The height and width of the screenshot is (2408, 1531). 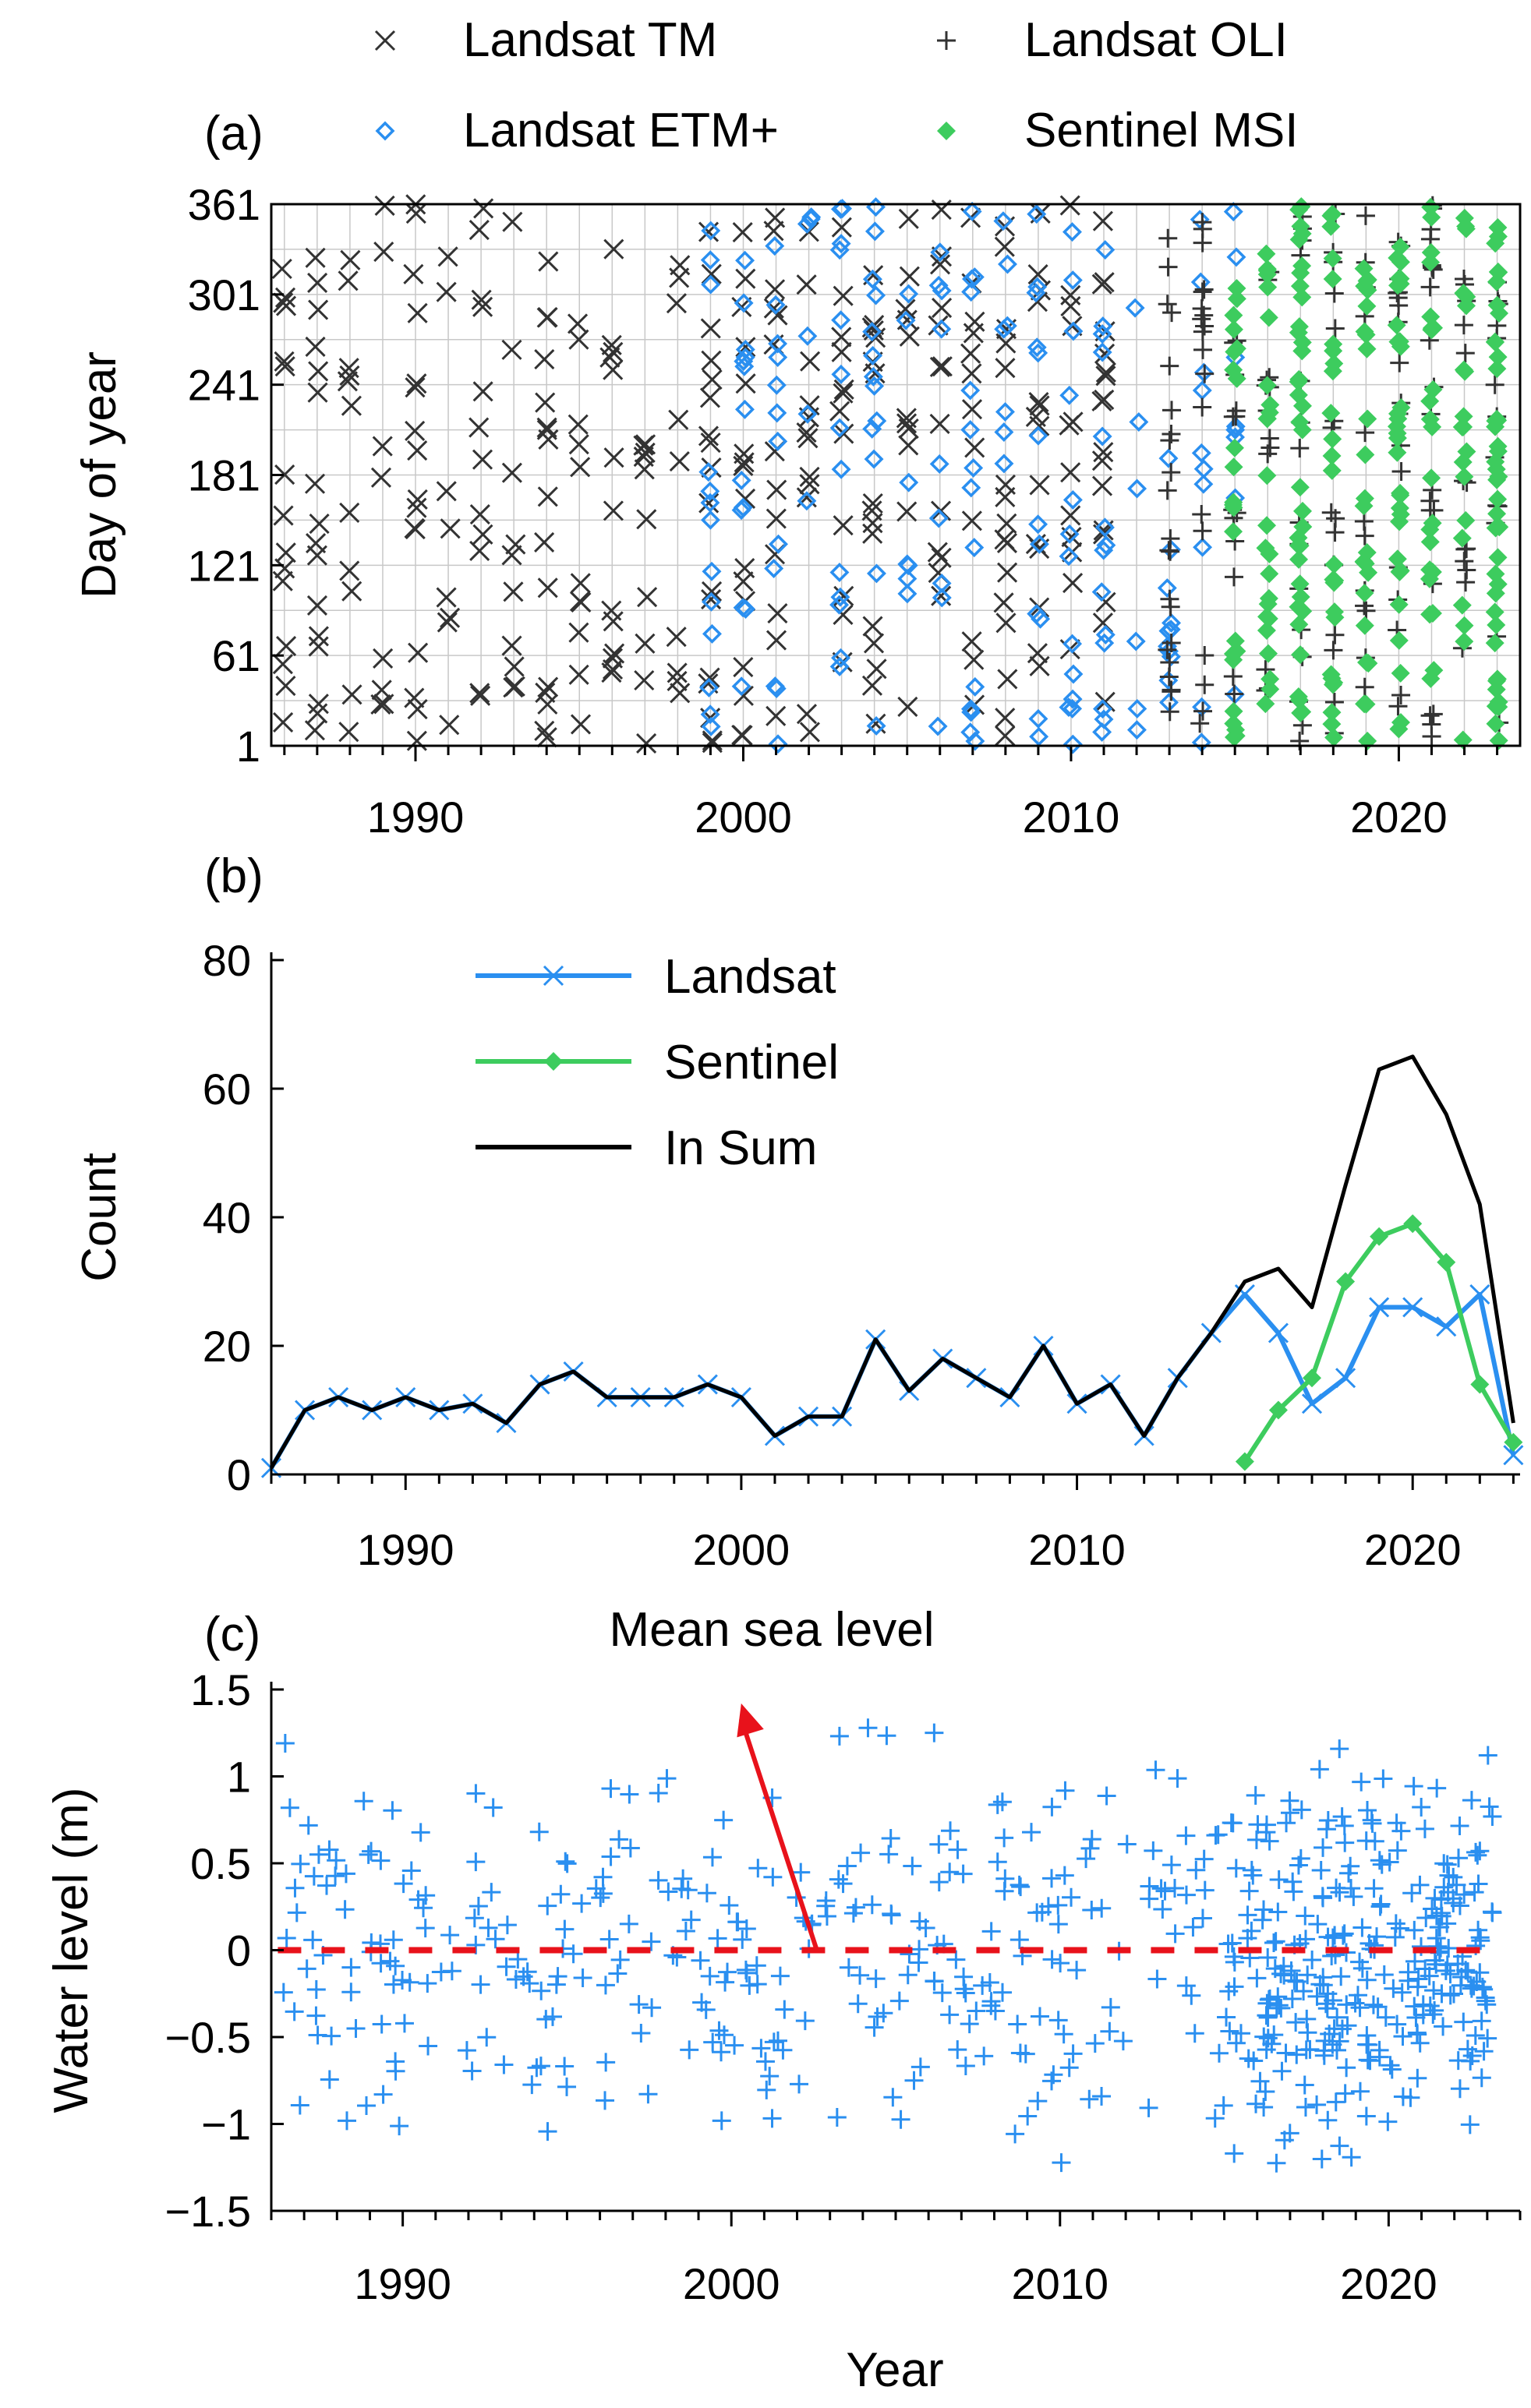 I want to click on y-tick-label: 1, so click(x=248, y=746).